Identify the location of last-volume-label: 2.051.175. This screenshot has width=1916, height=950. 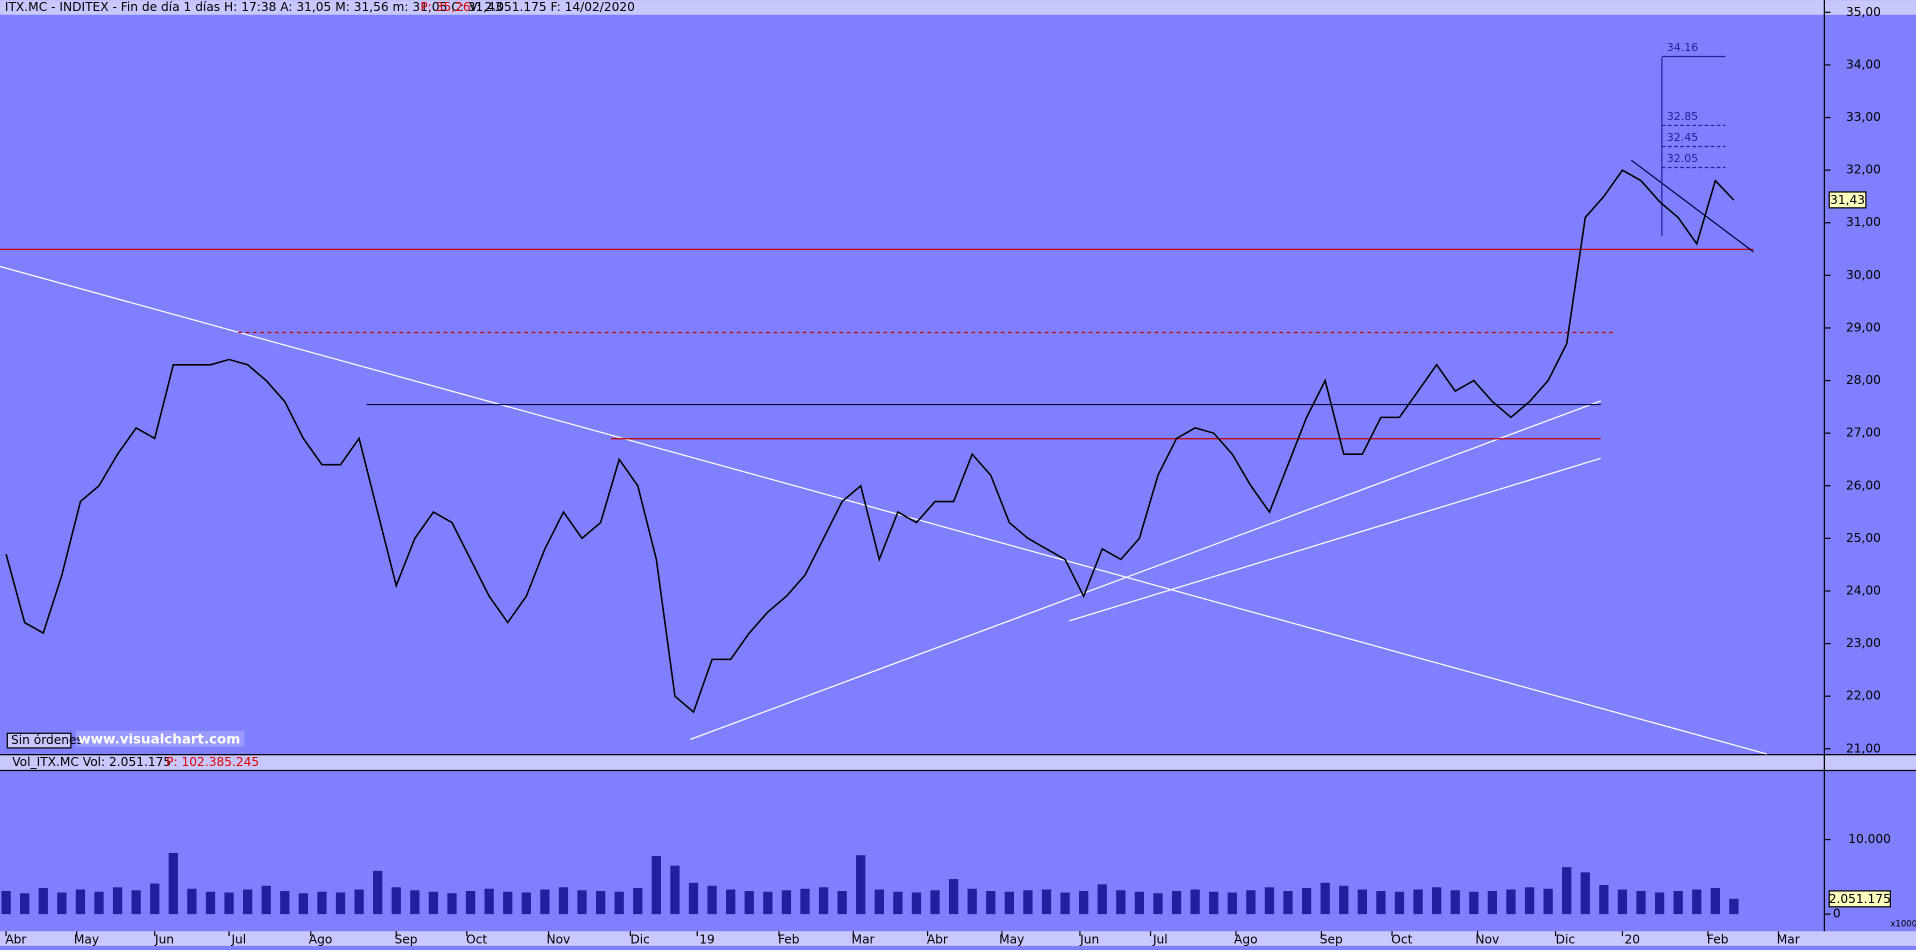
(1860, 899).